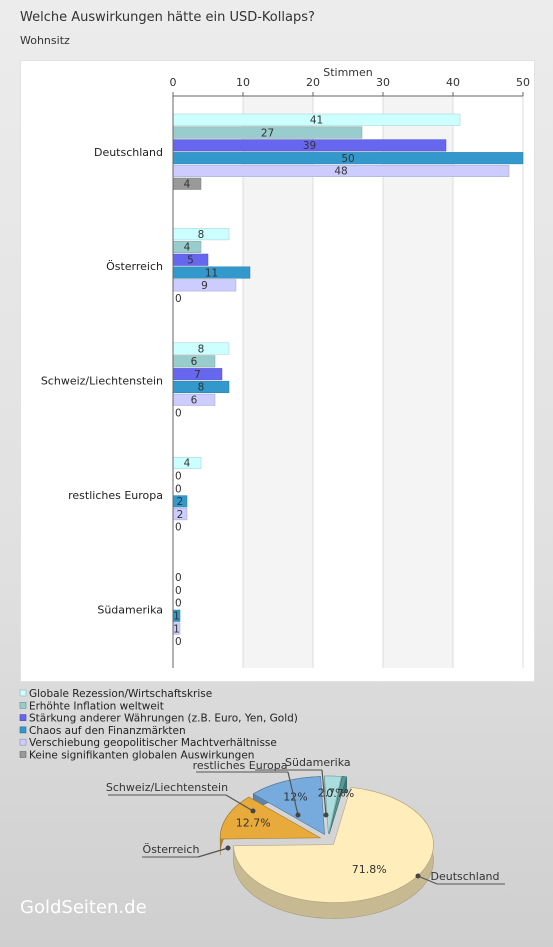 The height and width of the screenshot is (947, 553). What do you see at coordinates (45, 40) in the screenshot?
I see `chart-subtitle: Wohnsitz` at bounding box center [45, 40].